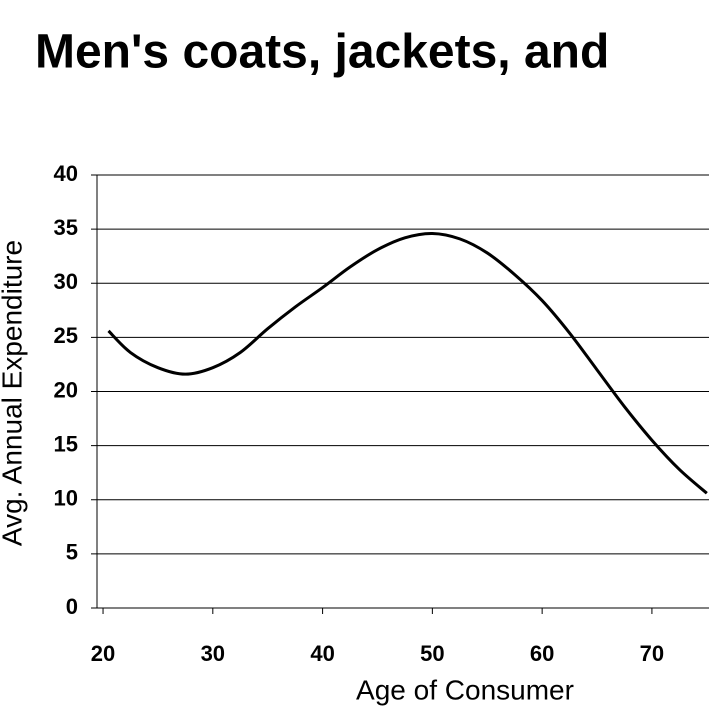 The width and height of the screenshot is (709, 709). Describe the element at coordinates (66, 281) in the screenshot. I see `y-tick-label: 30` at that location.